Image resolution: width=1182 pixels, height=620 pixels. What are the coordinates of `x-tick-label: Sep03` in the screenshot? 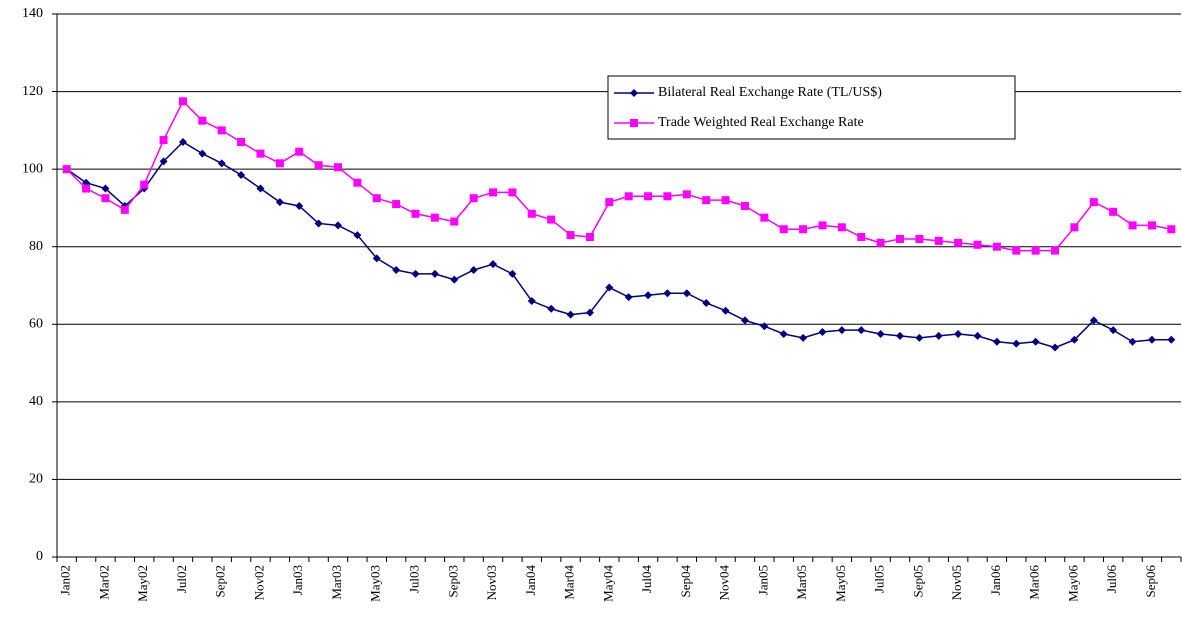 It's located at (452, 581).